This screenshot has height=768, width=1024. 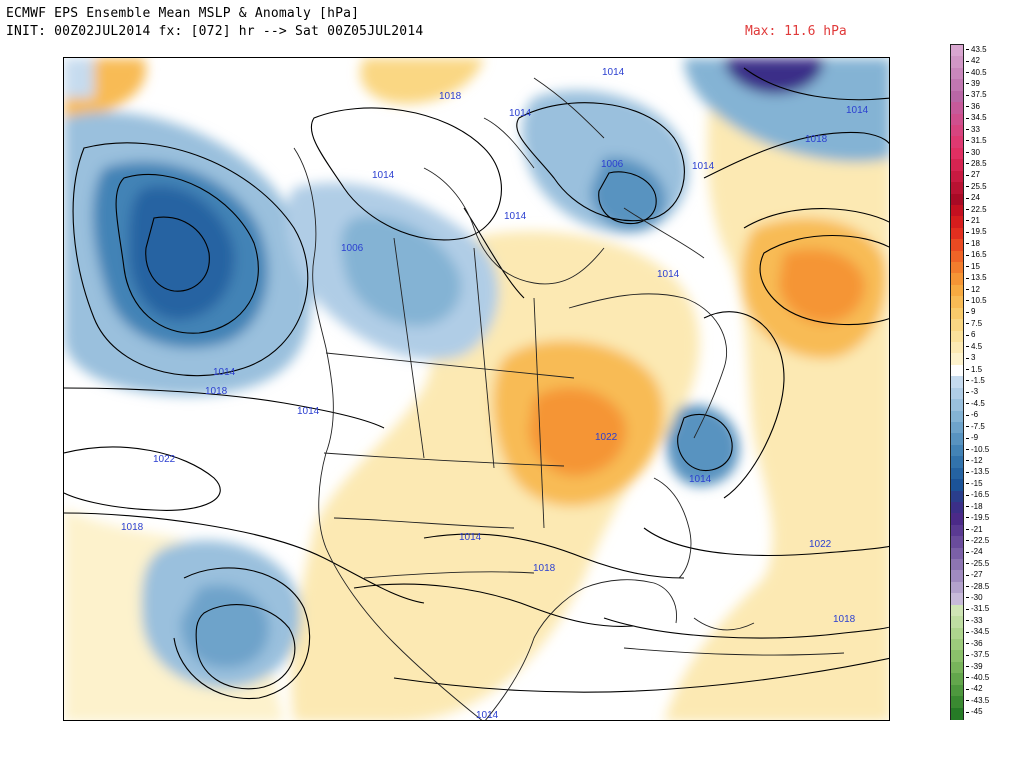 What do you see at coordinates (974, 575) in the screenshot?
I see `colorbar-tick-label: -27` at bounding box center [974, 575].